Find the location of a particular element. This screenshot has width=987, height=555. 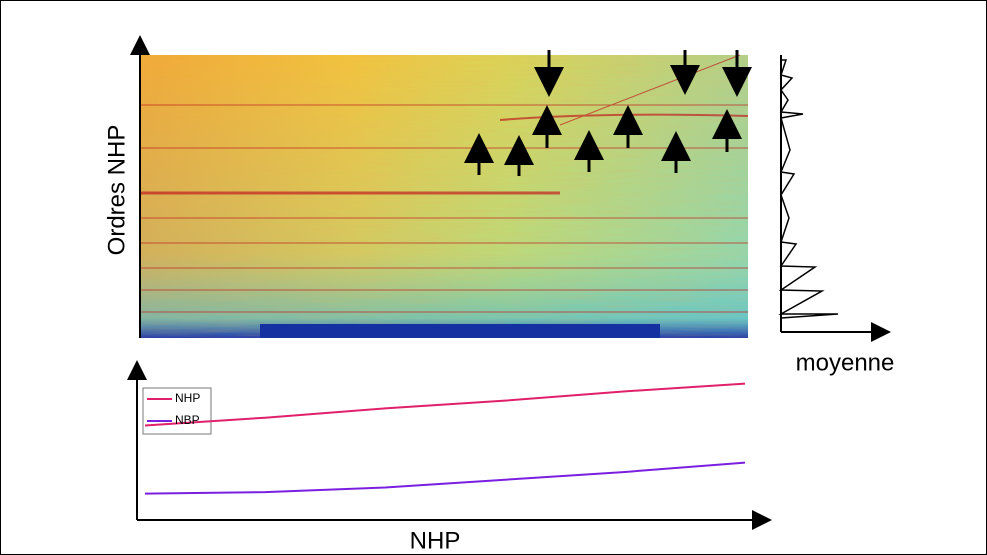

legend-label: NBP is located at coordinates (187, 420).